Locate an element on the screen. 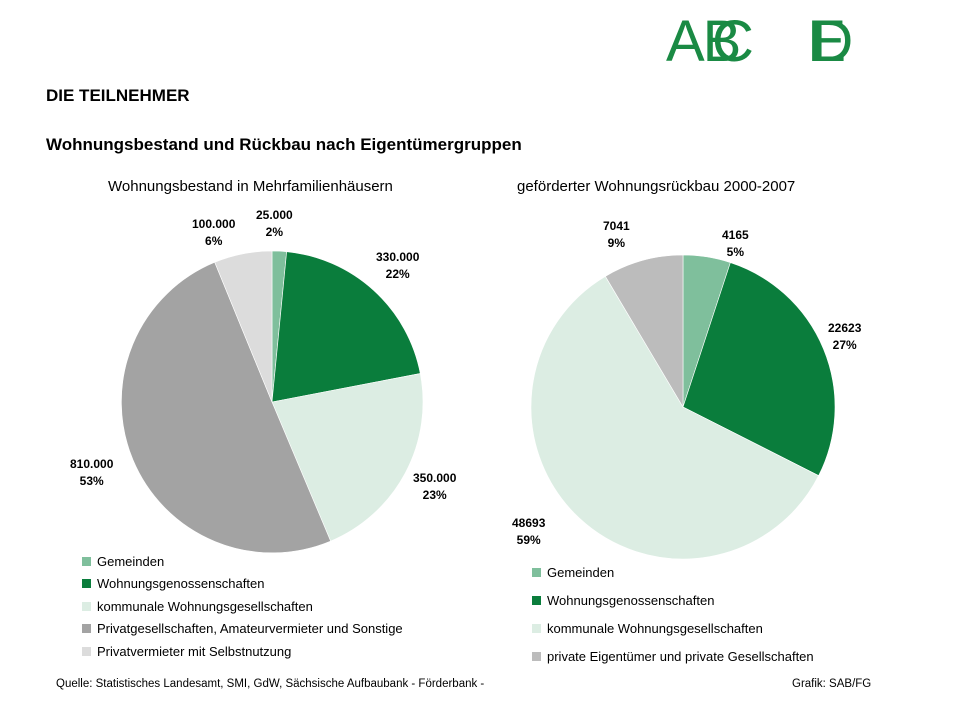  chart-2-label-value: 7041 is located at coordinates (616, 226).